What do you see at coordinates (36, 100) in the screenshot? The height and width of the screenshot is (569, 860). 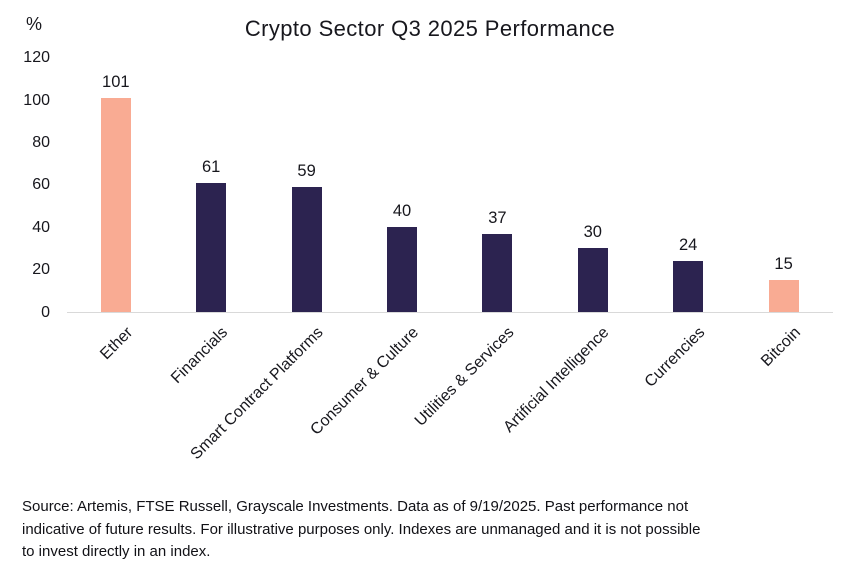 I see `y-tick-label: 100` at bounding box center [36, 100].